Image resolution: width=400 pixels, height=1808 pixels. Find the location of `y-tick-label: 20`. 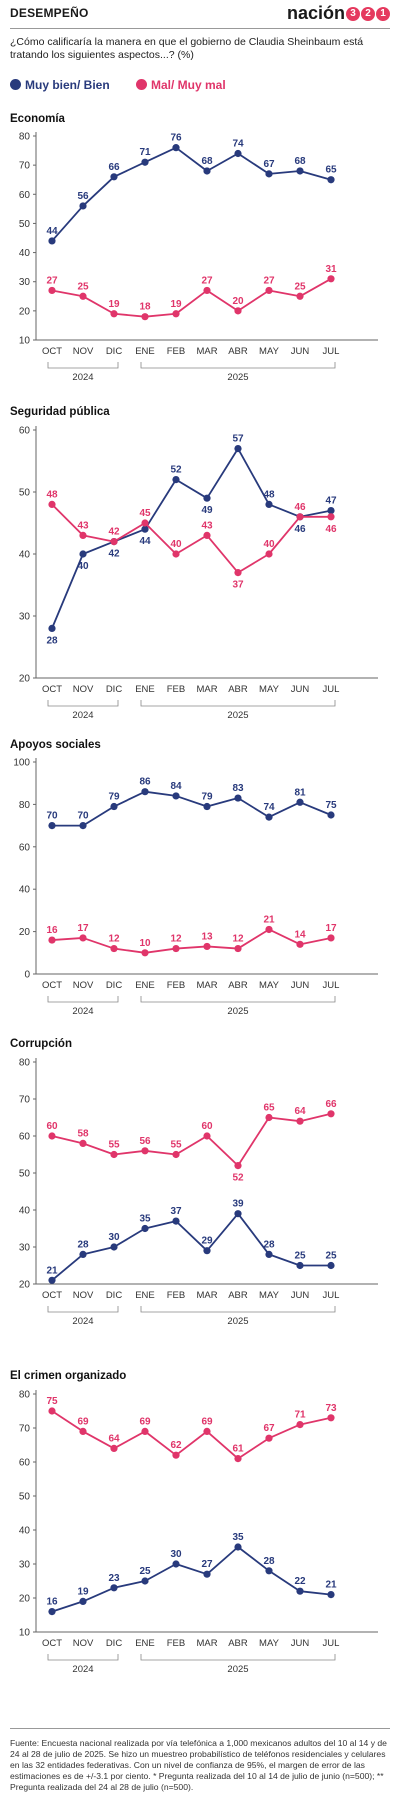

y-tick-label: 20 is located at coordinates (25, 1599).